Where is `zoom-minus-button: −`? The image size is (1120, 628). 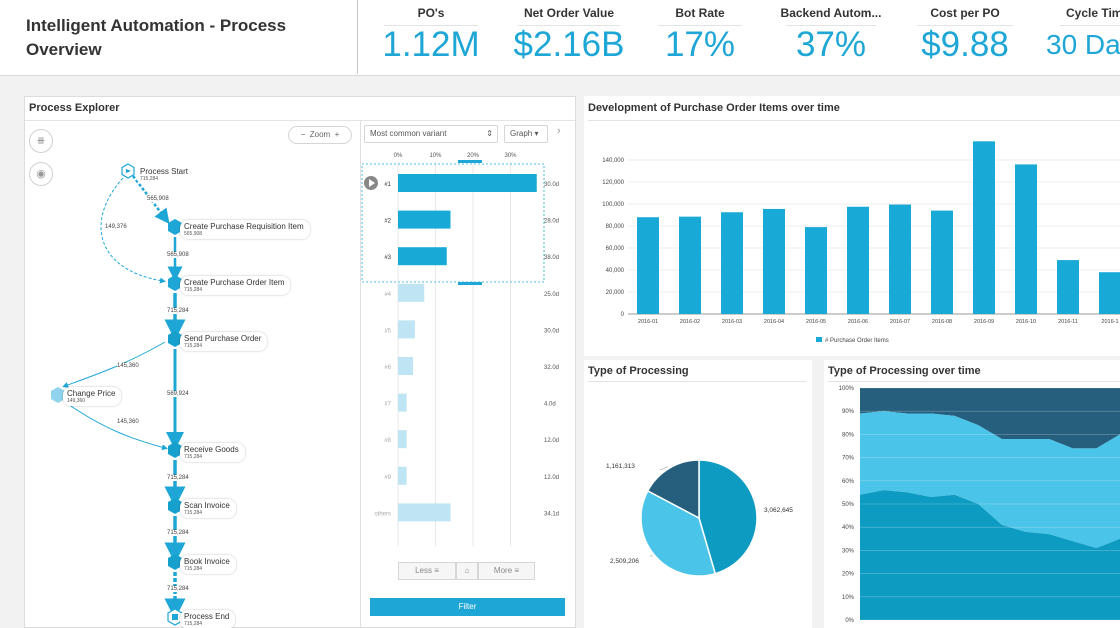 zoom-minus-button: − is located at coordinates (303, 134).